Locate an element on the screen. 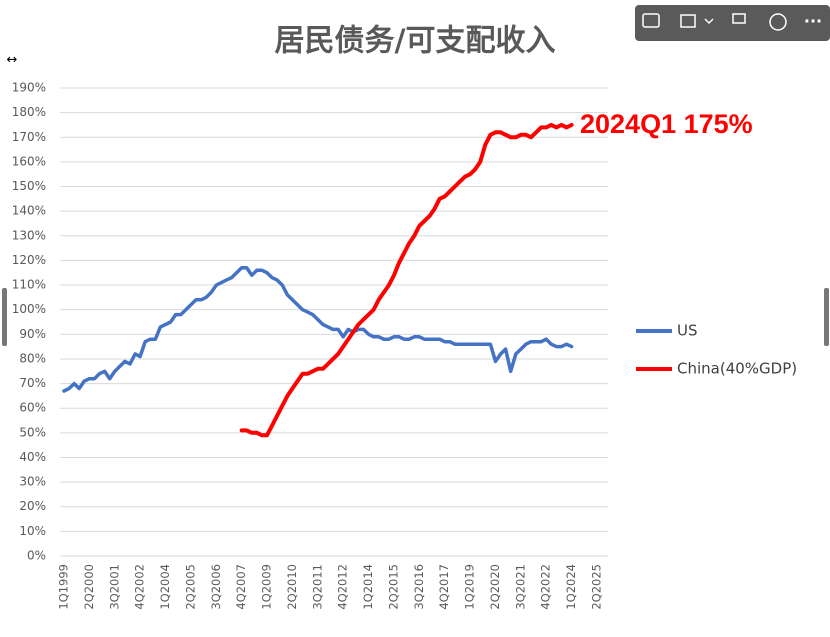 This screenshot has width=830, height=637. comment-icon is located at coordinates (651, 20).